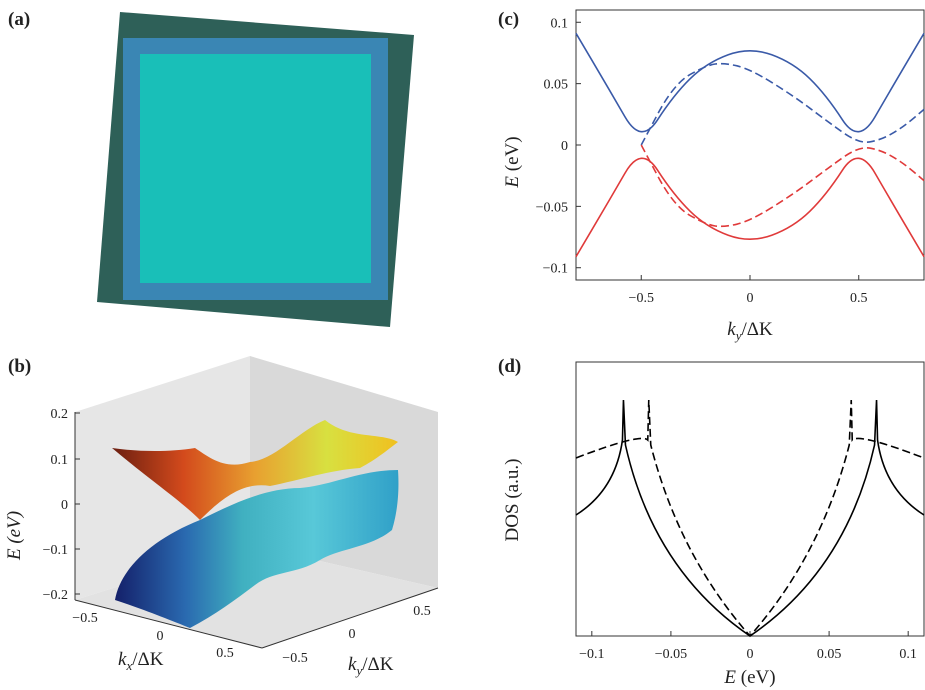 This screenshot has width=925, height=690. I want to click on lower-band-dashed-line, so click(782, 186).